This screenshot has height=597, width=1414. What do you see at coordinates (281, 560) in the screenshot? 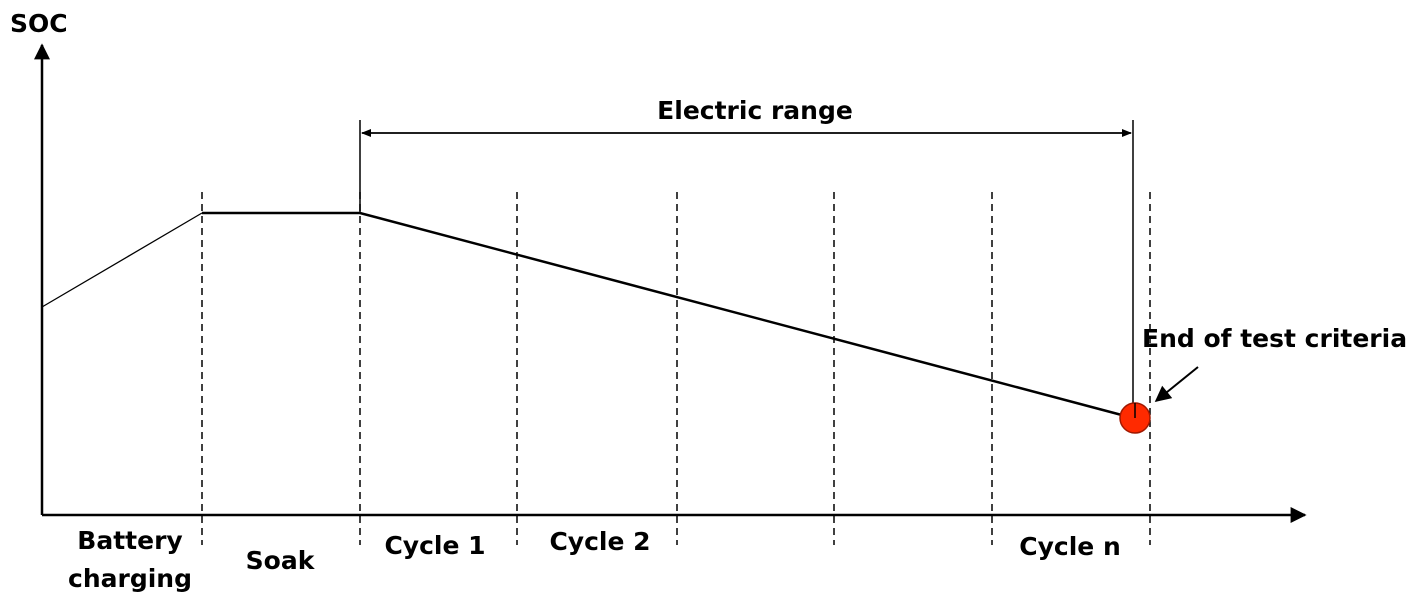
I see `phase-label: Soak` at bounding box center [281, 560].